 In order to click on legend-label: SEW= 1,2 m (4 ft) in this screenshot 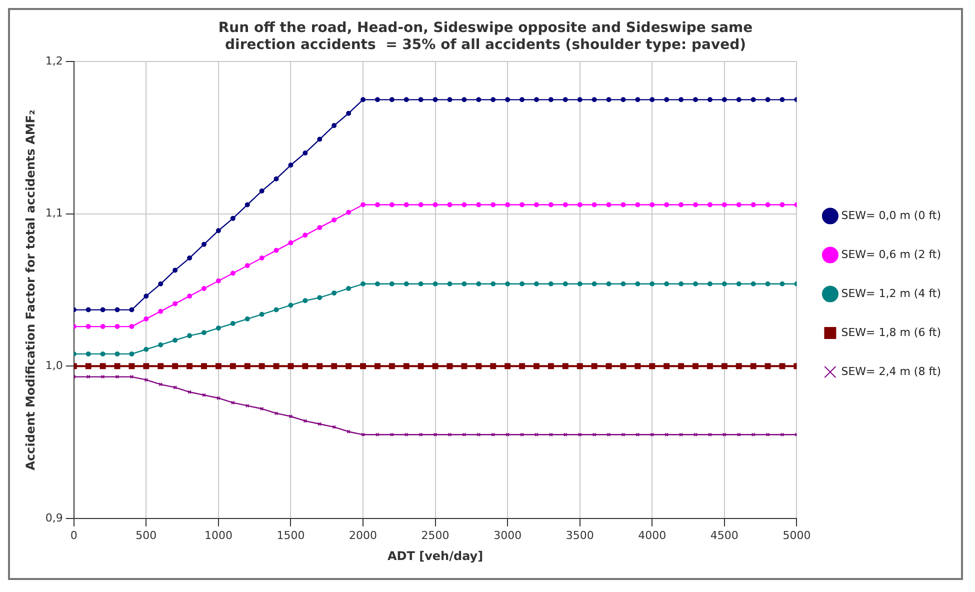, I will do `click(891, 293)`.